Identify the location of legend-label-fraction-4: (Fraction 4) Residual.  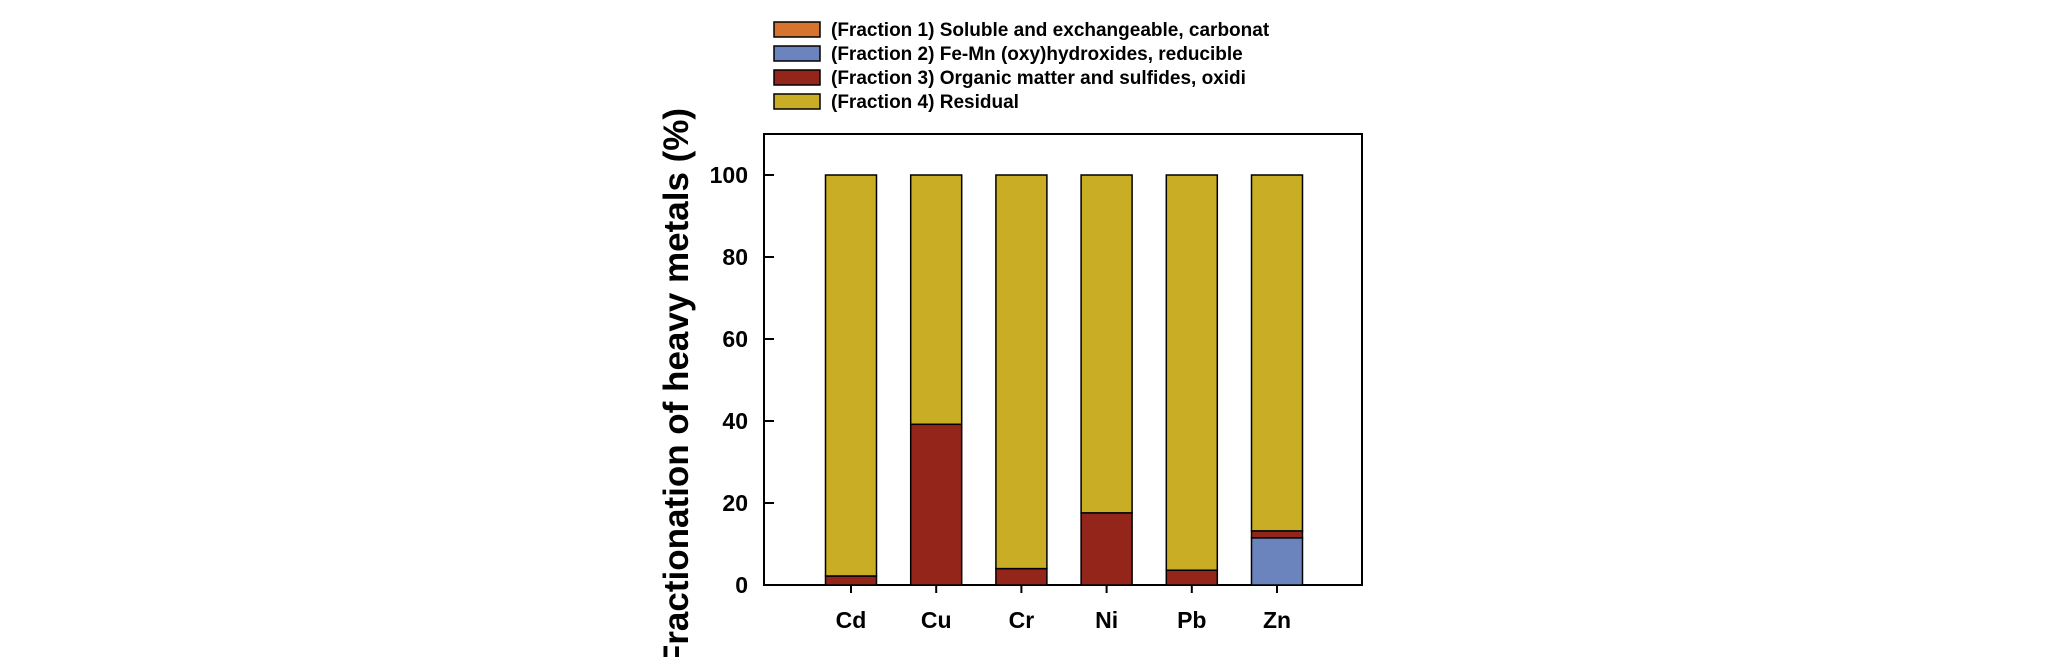
(925, 102).